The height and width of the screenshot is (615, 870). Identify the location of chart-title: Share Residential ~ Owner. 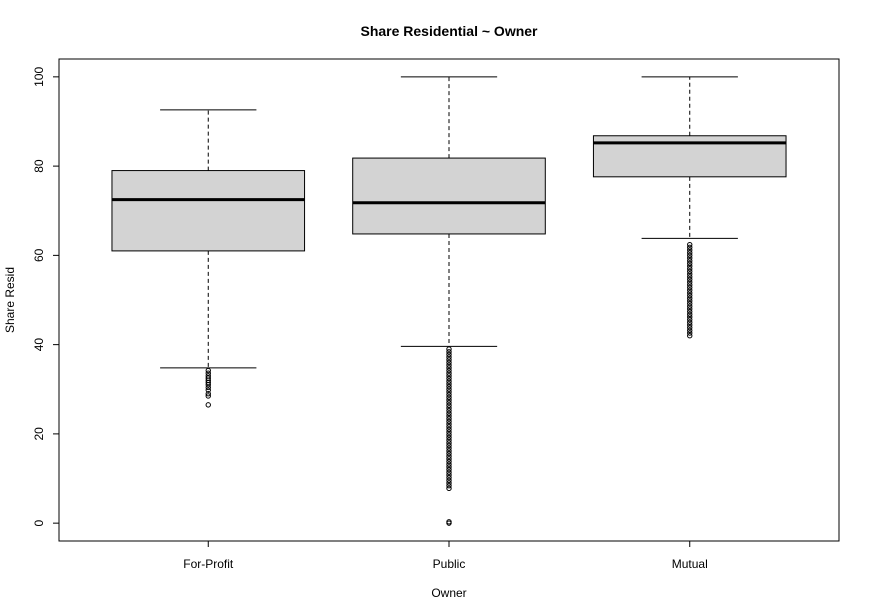
(449, 31).